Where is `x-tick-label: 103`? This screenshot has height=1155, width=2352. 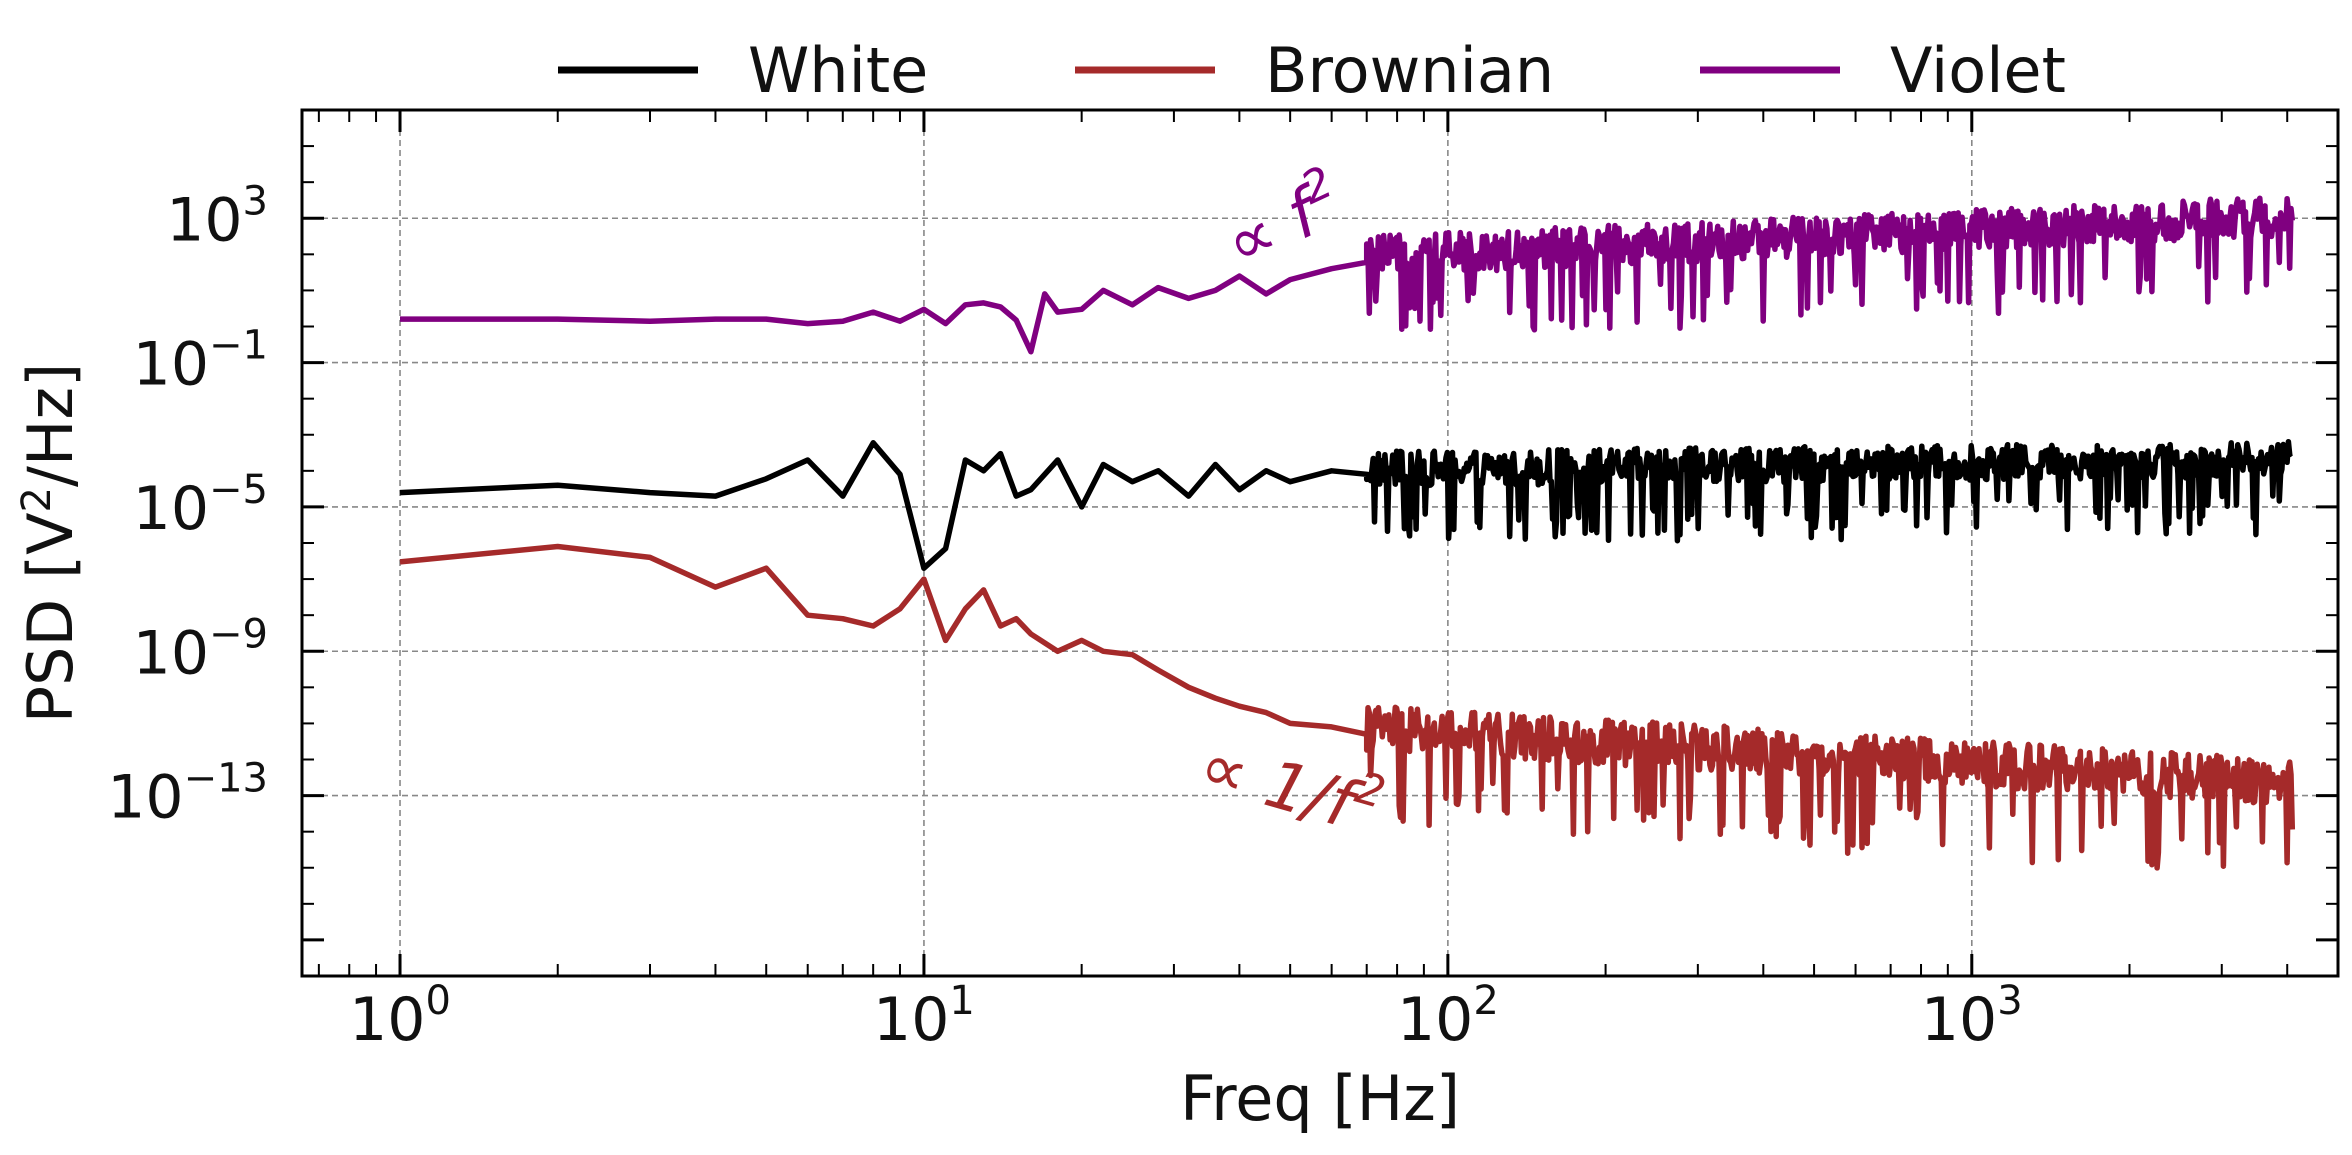
x-tick-label: 103 is located at coordinates (1972, 1016).